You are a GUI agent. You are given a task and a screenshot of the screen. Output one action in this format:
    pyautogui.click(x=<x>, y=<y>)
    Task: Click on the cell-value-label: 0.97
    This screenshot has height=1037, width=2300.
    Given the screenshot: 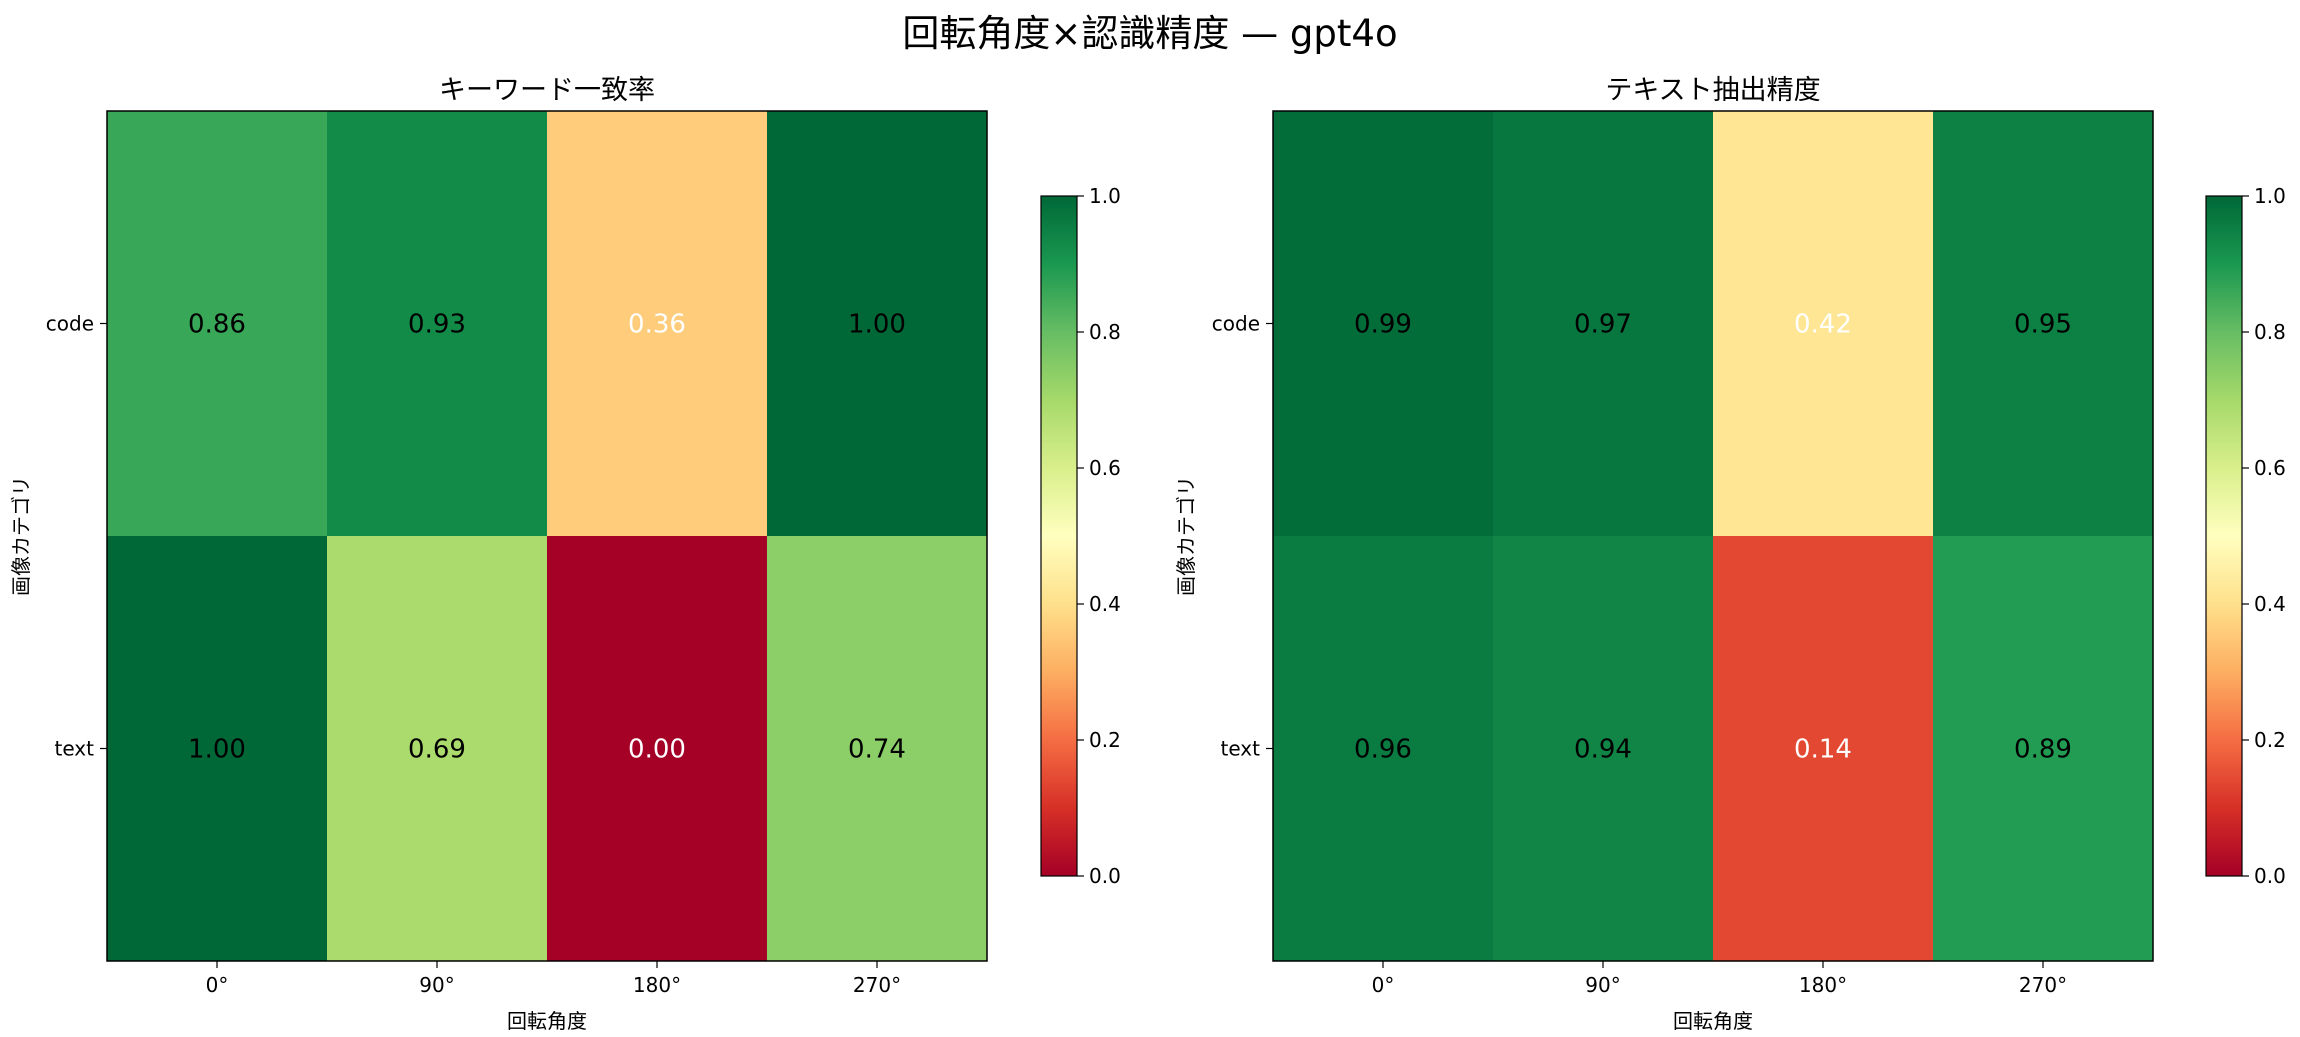 What is the action you would take?
    pyautogui.click(x=1603, y=325)
    